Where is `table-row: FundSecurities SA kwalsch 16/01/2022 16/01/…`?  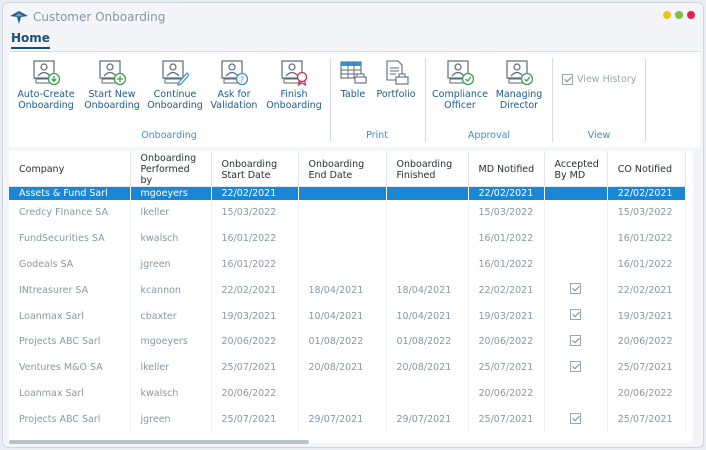 table-row: FundSecurities SA kwalsch 16/01/2022 16/01/… is located at coordinates (347, 238).